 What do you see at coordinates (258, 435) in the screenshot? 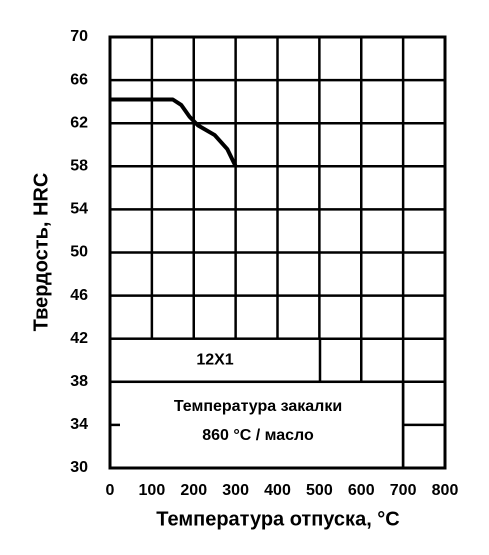
I see `annotation: 860 °C / масло` at bounding box center [258, 435].